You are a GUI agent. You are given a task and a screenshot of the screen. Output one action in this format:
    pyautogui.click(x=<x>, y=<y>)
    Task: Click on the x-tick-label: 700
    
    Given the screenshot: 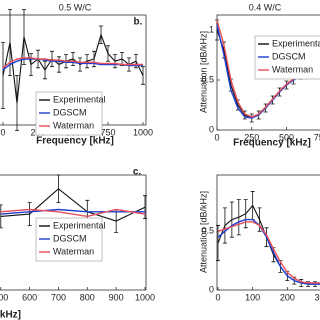 What is the action you would take?
    pyautogui.click(x=58, y=297)
    